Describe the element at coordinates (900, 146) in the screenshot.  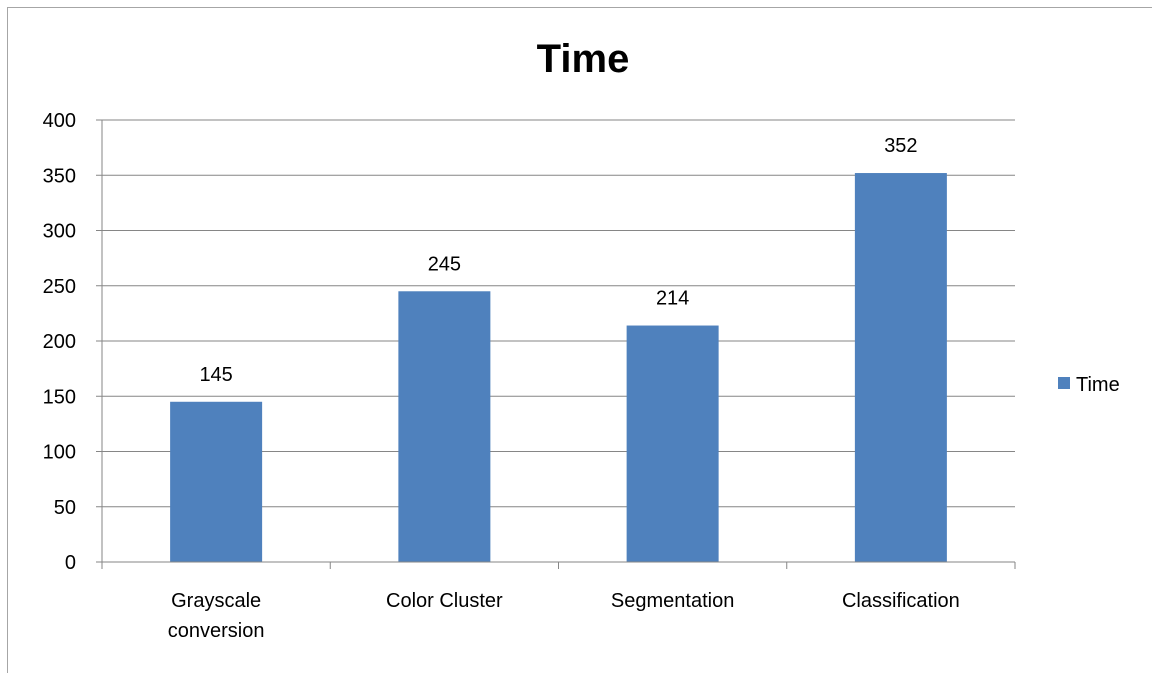
I see `data-label: 352` at that location.